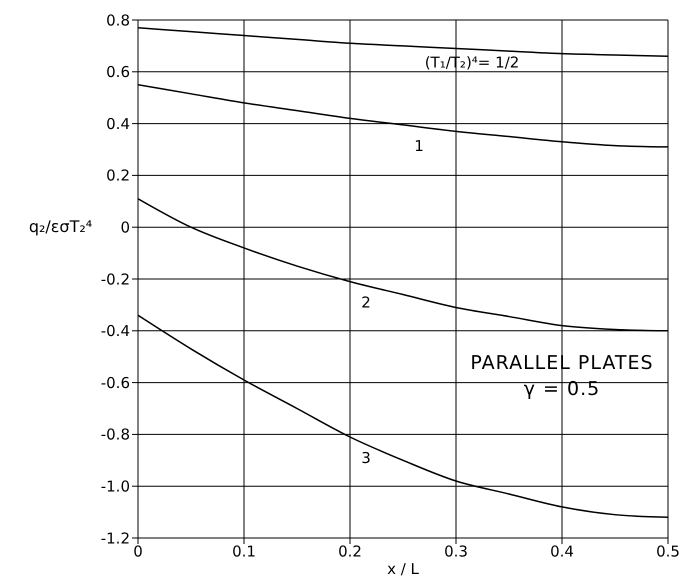 The height and width of the screenshot is (586, 688). What do you see at coordinates (115, 435) in the screenshot?
I see `y-tick-label: -0.8` at bounding box center [115, 435].